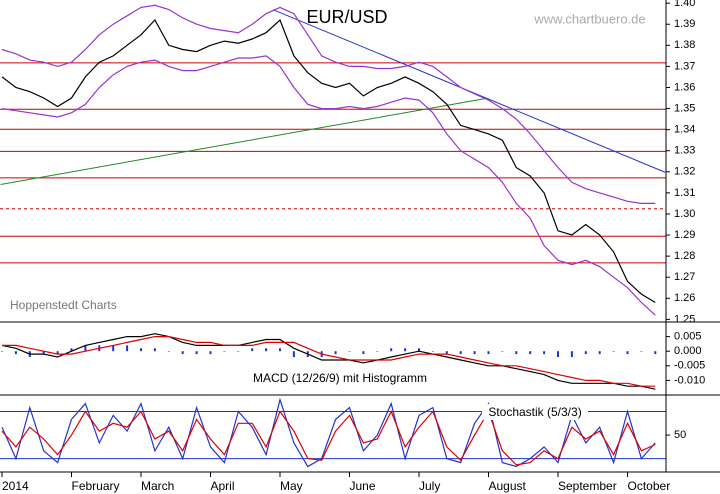 This screenshot has width=720, height=494. I want to click on y-tick-label: 1.31, so click(684, 193).